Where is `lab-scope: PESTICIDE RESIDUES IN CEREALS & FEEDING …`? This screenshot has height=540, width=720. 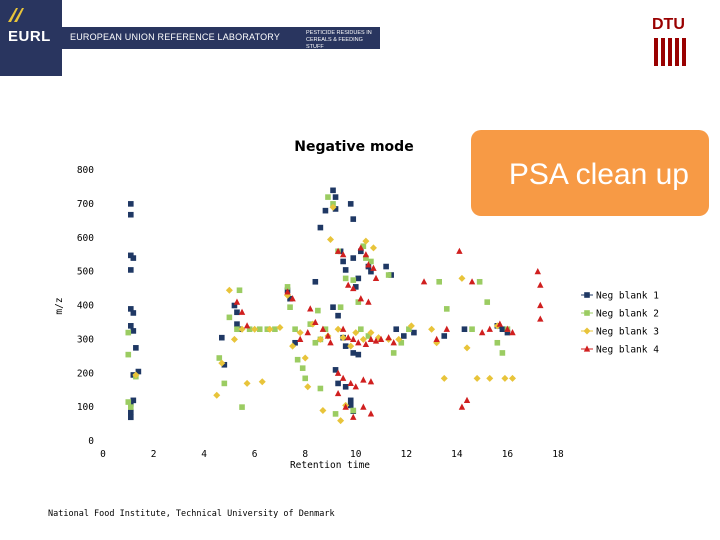 lab-scope: PESTICIDE RESIDUES IN CEREALS & FEEDING … is located at coordinates (339, 40).